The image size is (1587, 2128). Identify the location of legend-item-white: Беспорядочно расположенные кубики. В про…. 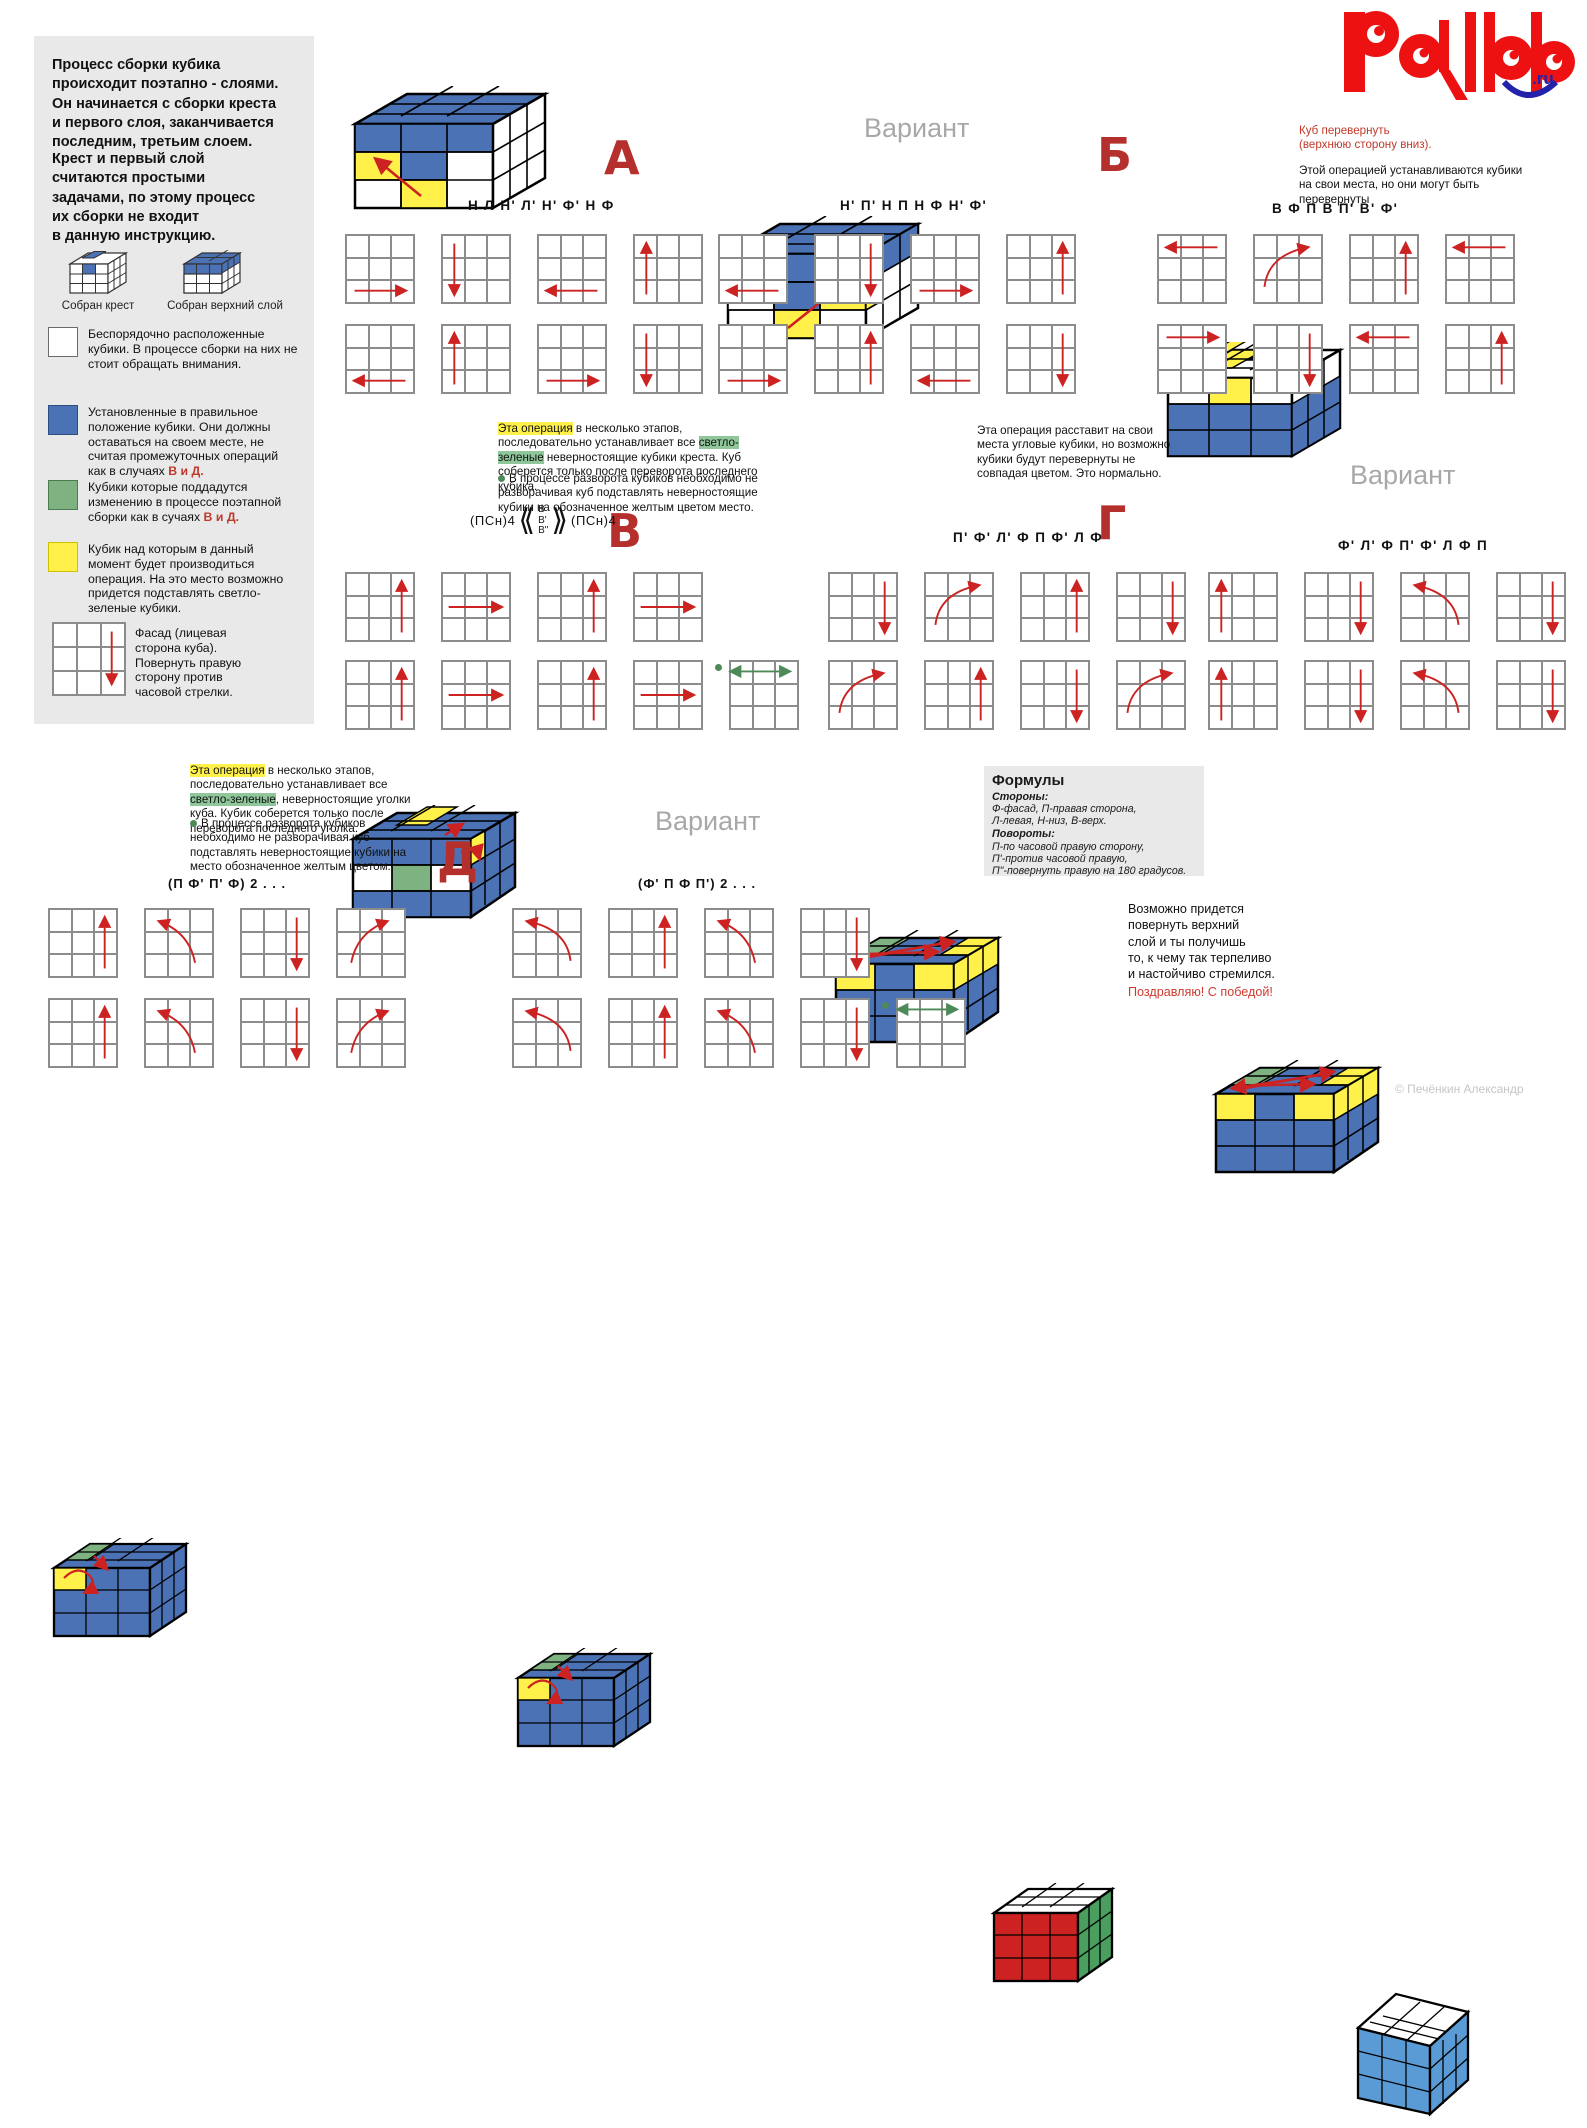
(173, 349).